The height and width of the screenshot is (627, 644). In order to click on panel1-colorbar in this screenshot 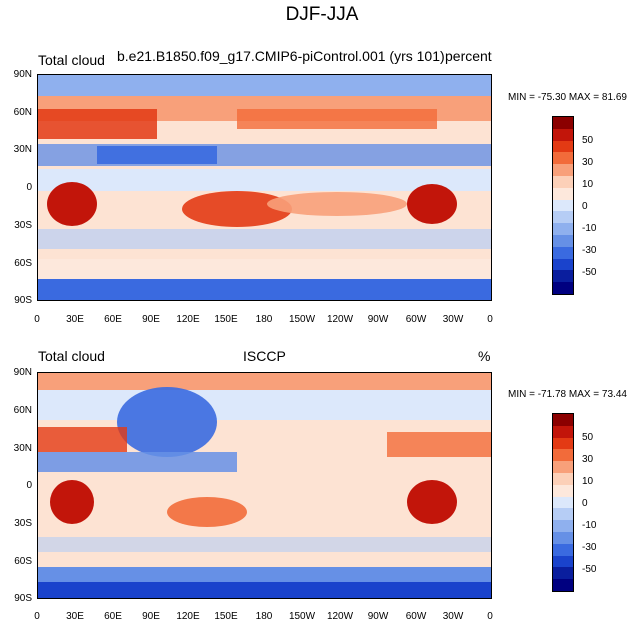, I will do `click(563, 205)`.